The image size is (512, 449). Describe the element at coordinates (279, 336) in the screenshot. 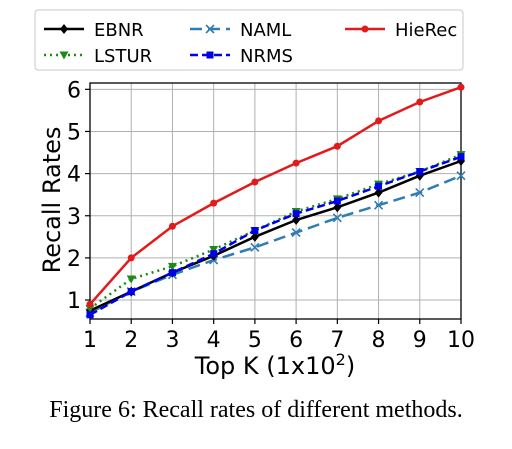

I see `x-ticks: 1 2 3 4 5 6 7 8 9 10` at that location.